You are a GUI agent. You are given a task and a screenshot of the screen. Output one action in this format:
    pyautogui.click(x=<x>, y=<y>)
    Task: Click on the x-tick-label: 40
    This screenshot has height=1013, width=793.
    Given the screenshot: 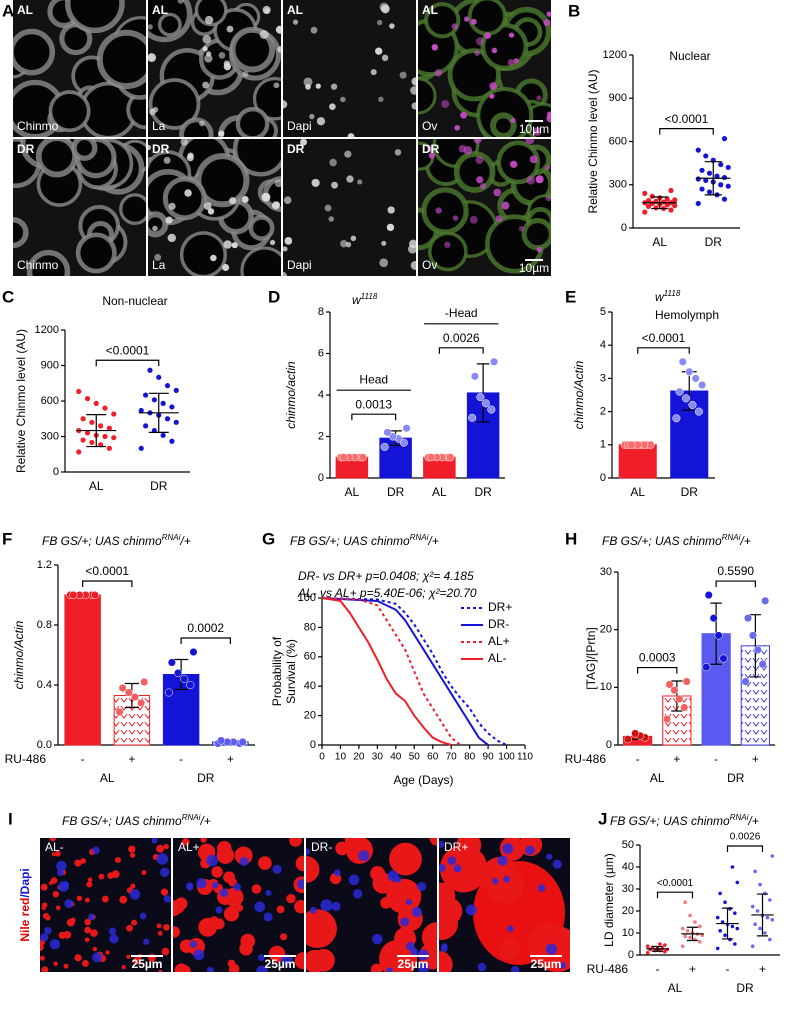 What is the action you would take?
    pyautogui.click(x=396, y=757)
    